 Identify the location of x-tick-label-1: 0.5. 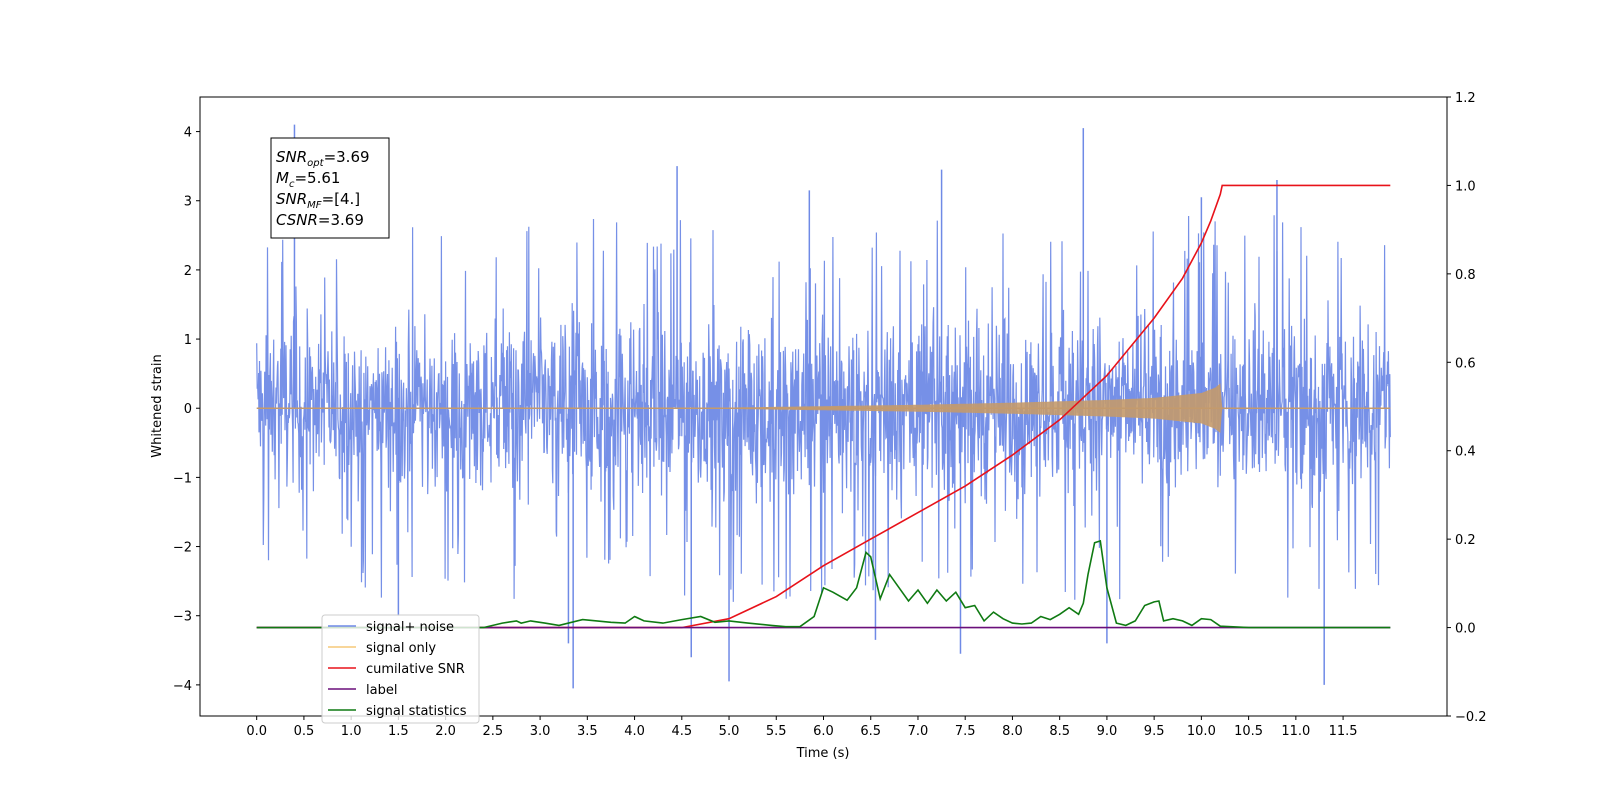
(304, 731).